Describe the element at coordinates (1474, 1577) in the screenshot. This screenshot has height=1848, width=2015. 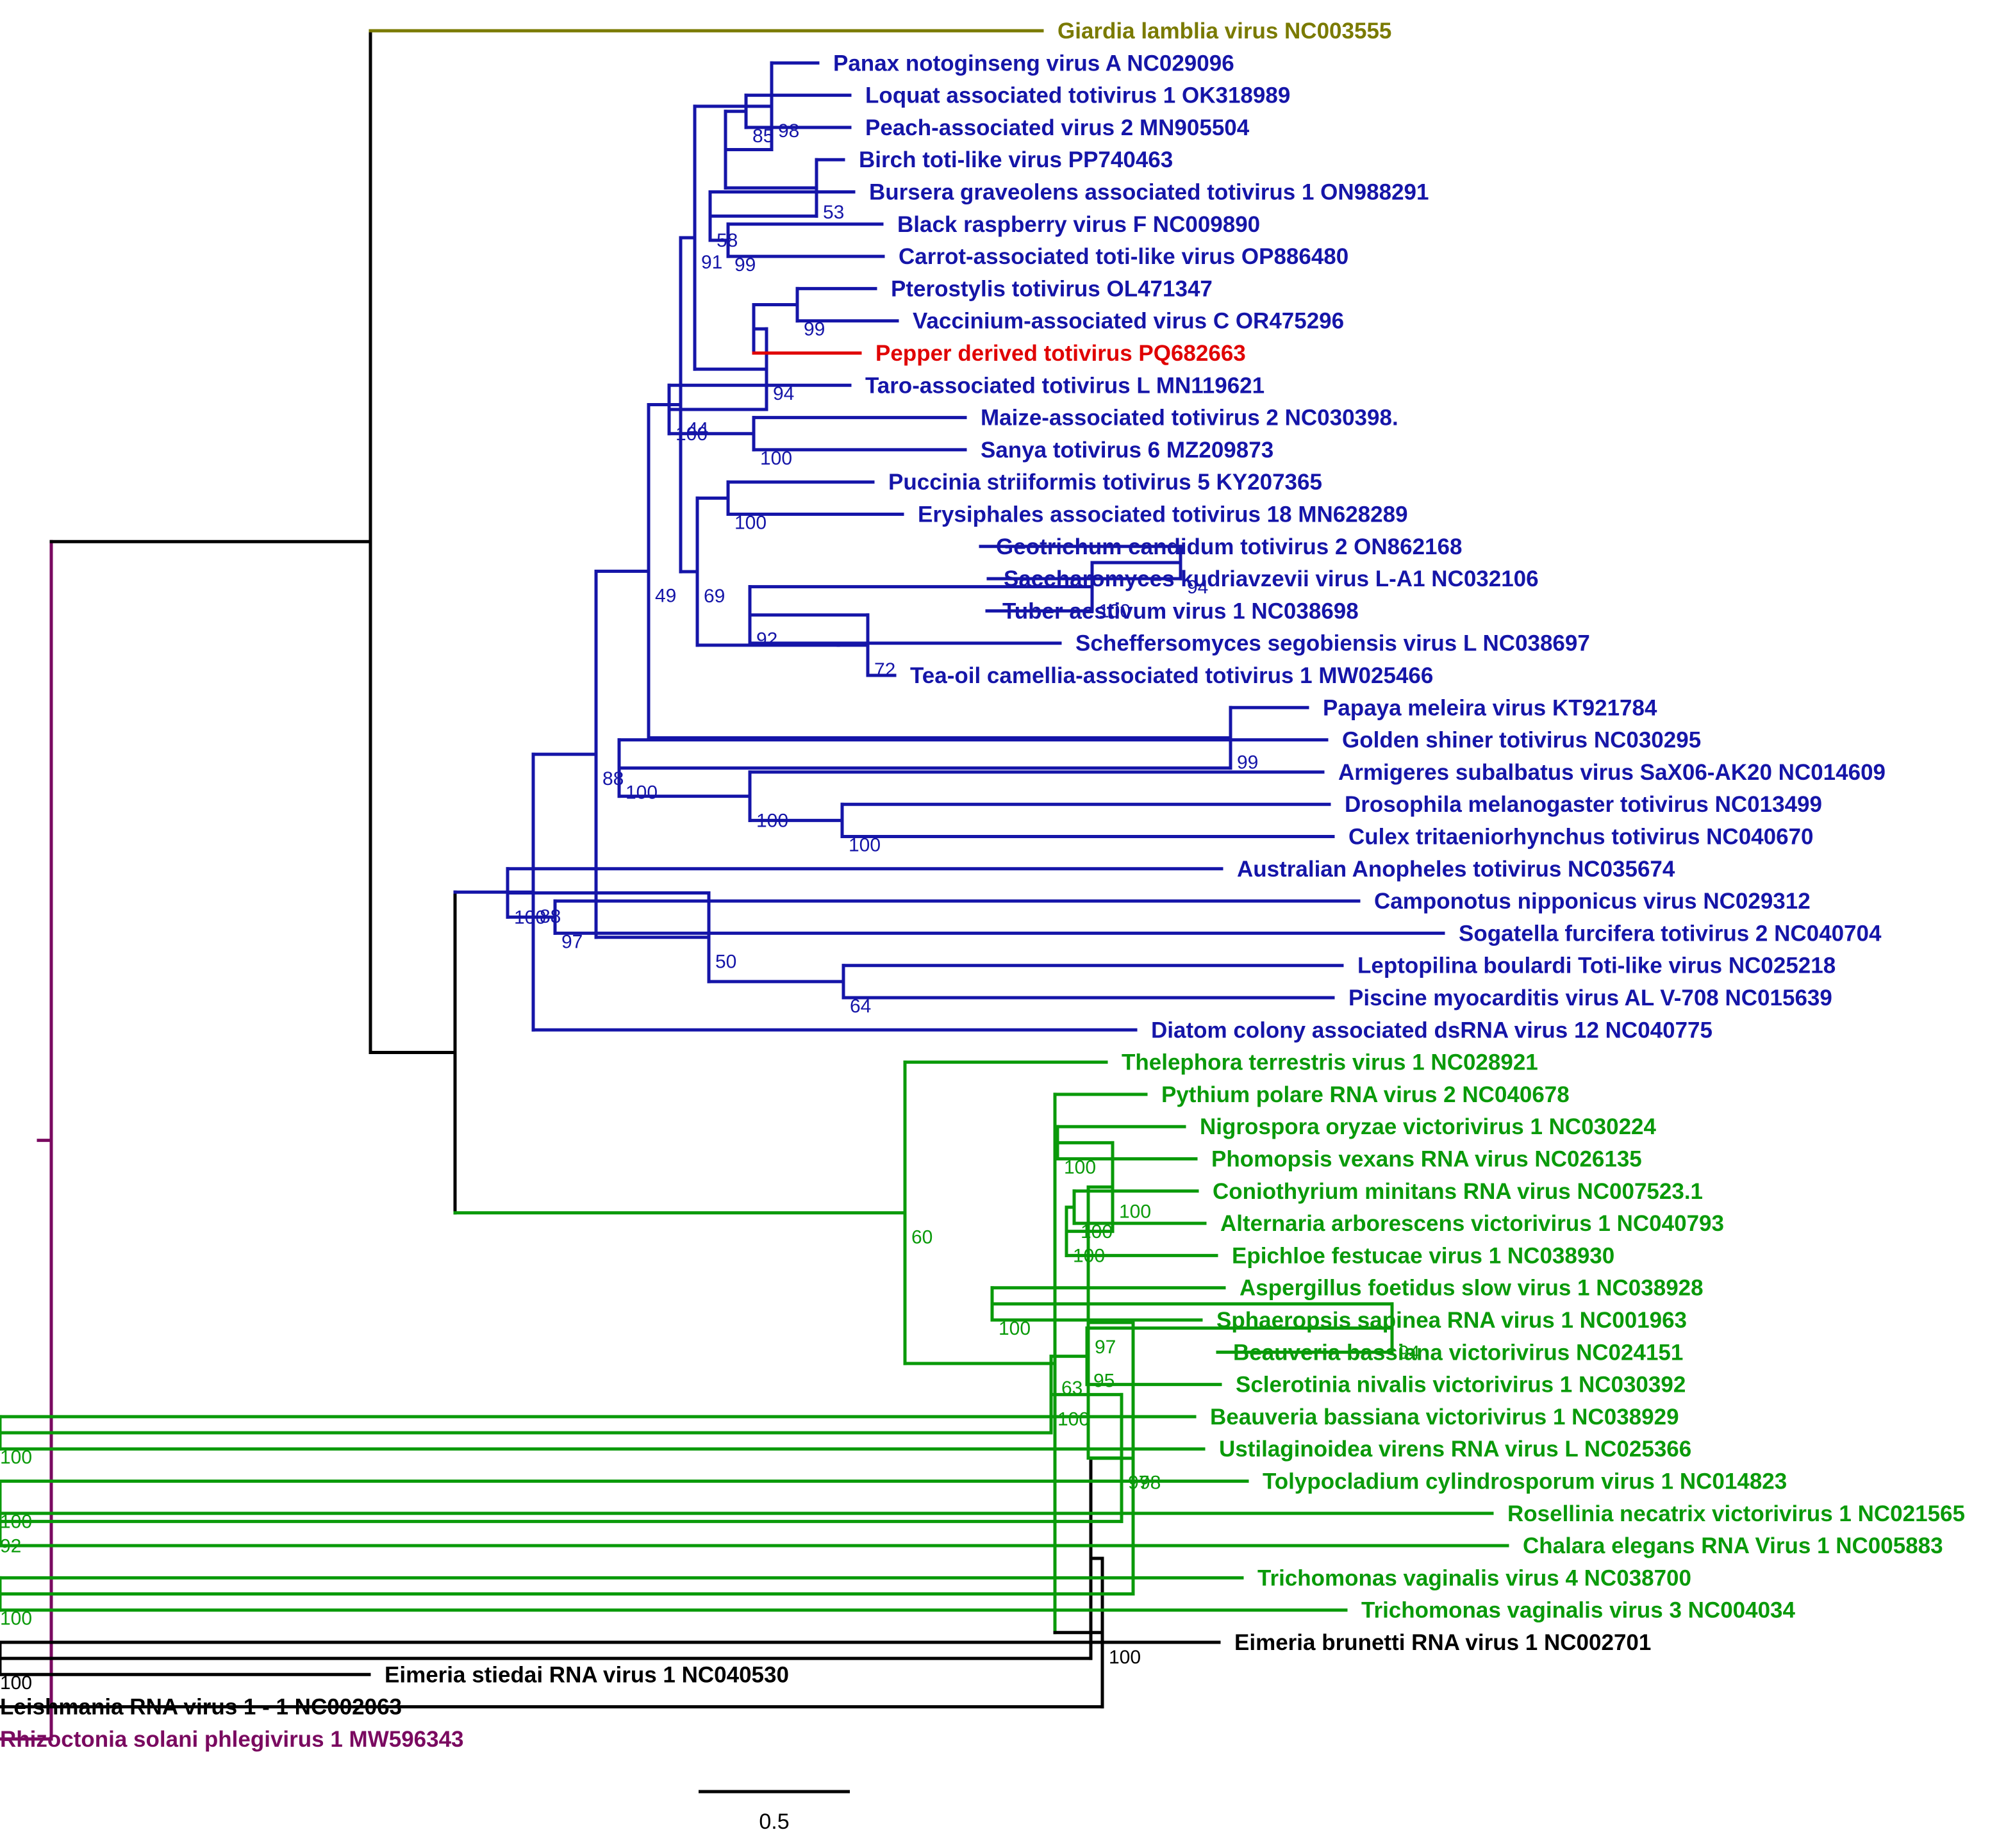
I see `taxon-label: Trichomonas vaginalis virus 4 NC038700` at that location.